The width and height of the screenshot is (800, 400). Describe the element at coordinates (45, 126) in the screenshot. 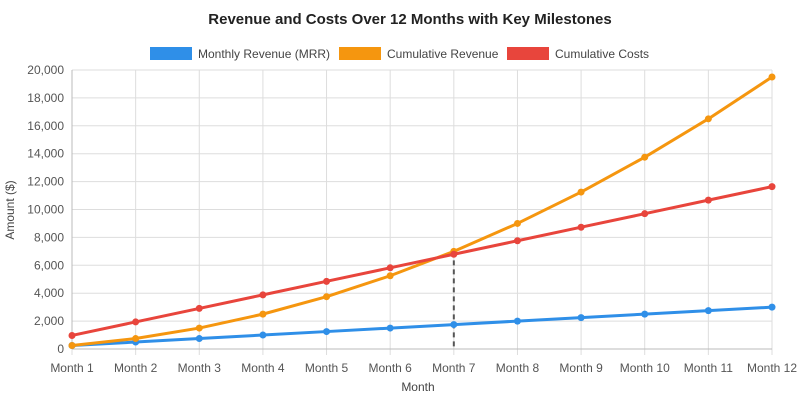

I see `y-tick-label: 16,000` at that location.